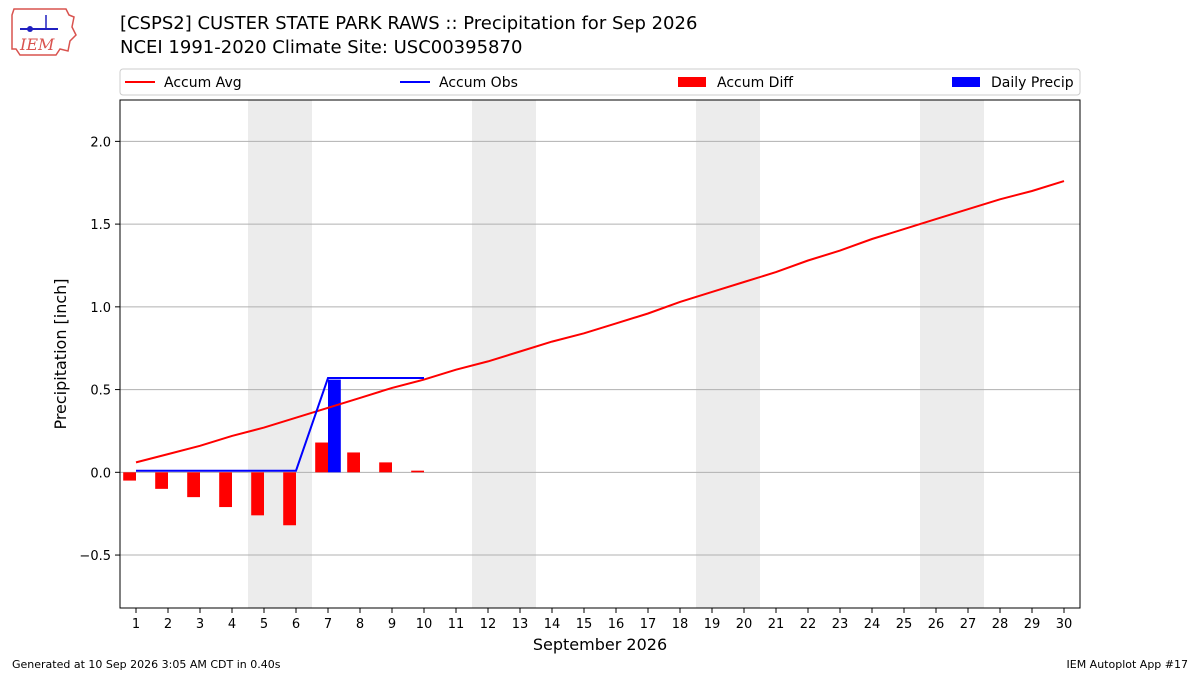 The width and height of the screenshot is (1200, 675). What do you see at coordinates (808, 624) in the screenshot?
I see `x-tick-label: 22` at bounding box center [808, 624].